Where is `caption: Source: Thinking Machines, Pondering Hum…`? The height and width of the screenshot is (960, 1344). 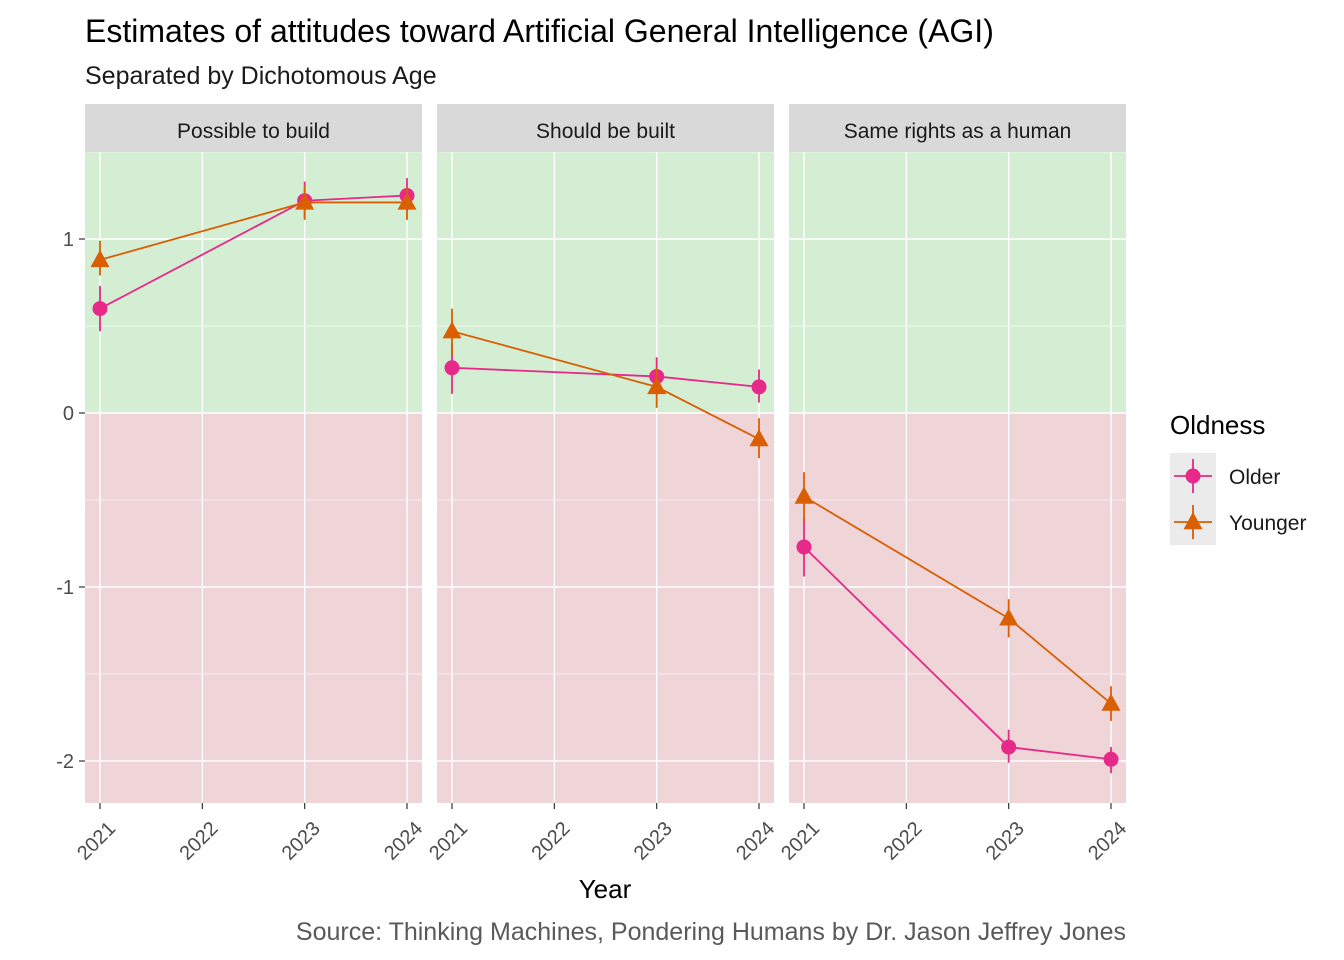 caption: Source: Thinking Machines, Pondering Hum… is located at coordinates (711, 932).